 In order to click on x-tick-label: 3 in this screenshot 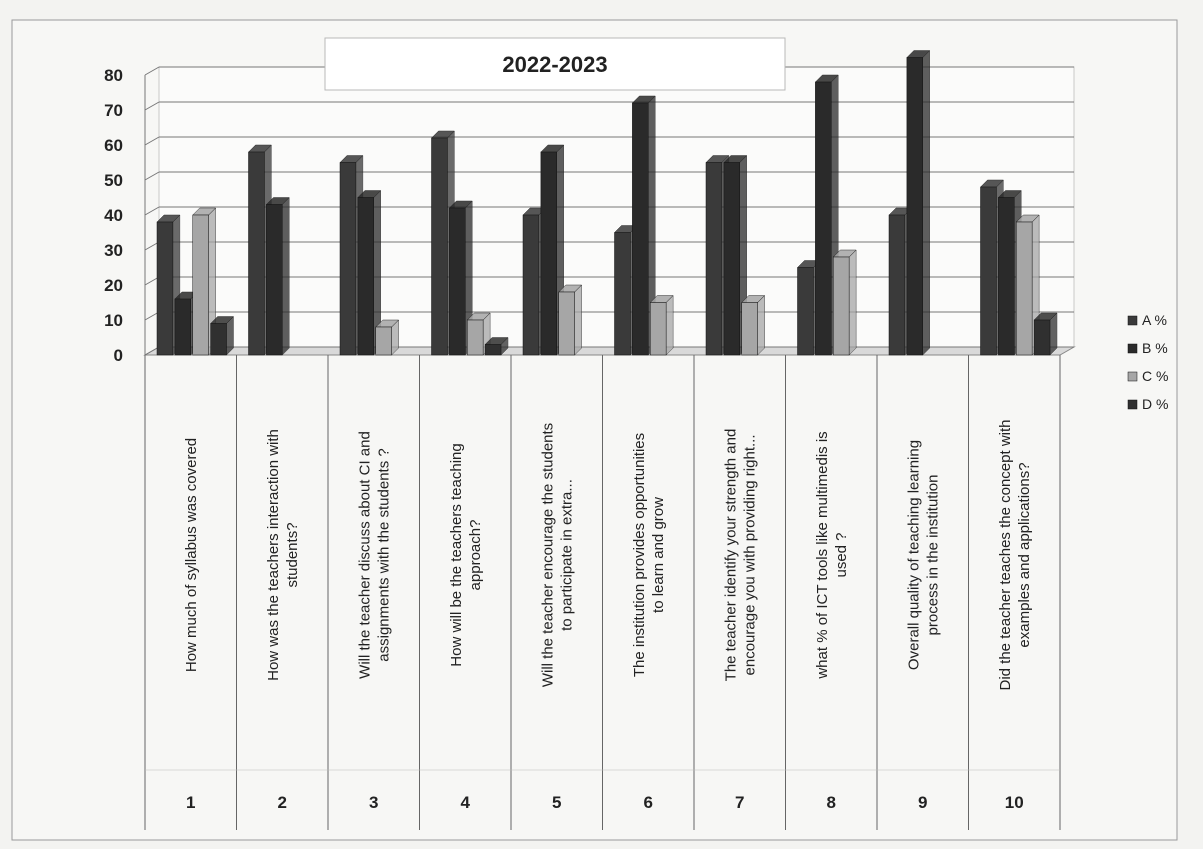, I will do `click(373, 802)`.